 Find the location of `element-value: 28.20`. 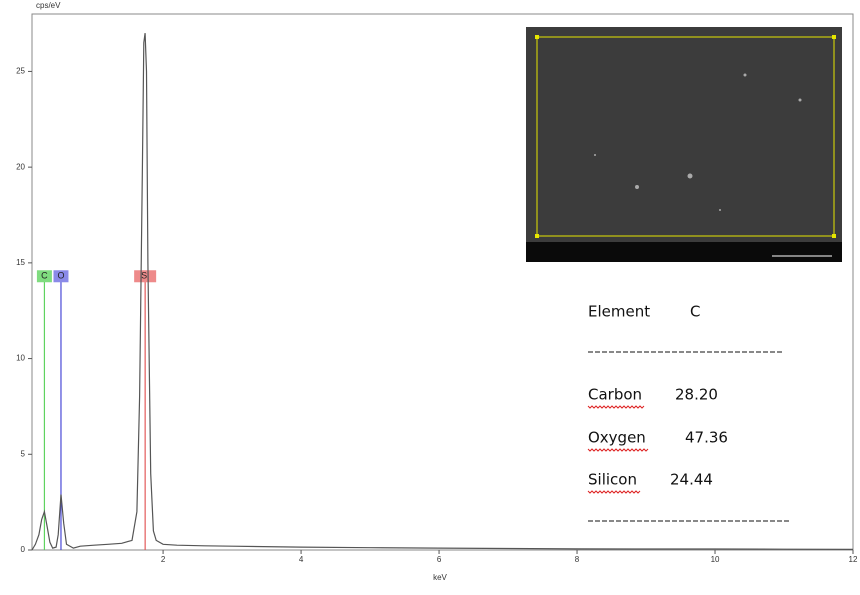

element-value: 28.20 is located at coordinates (696, 395).